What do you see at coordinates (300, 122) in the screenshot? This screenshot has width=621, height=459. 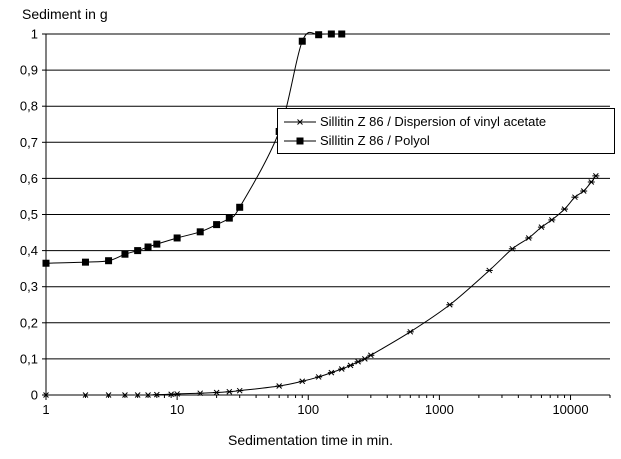 I see `legend-asterisk-marker-icon` at bounding box center [300, 122].